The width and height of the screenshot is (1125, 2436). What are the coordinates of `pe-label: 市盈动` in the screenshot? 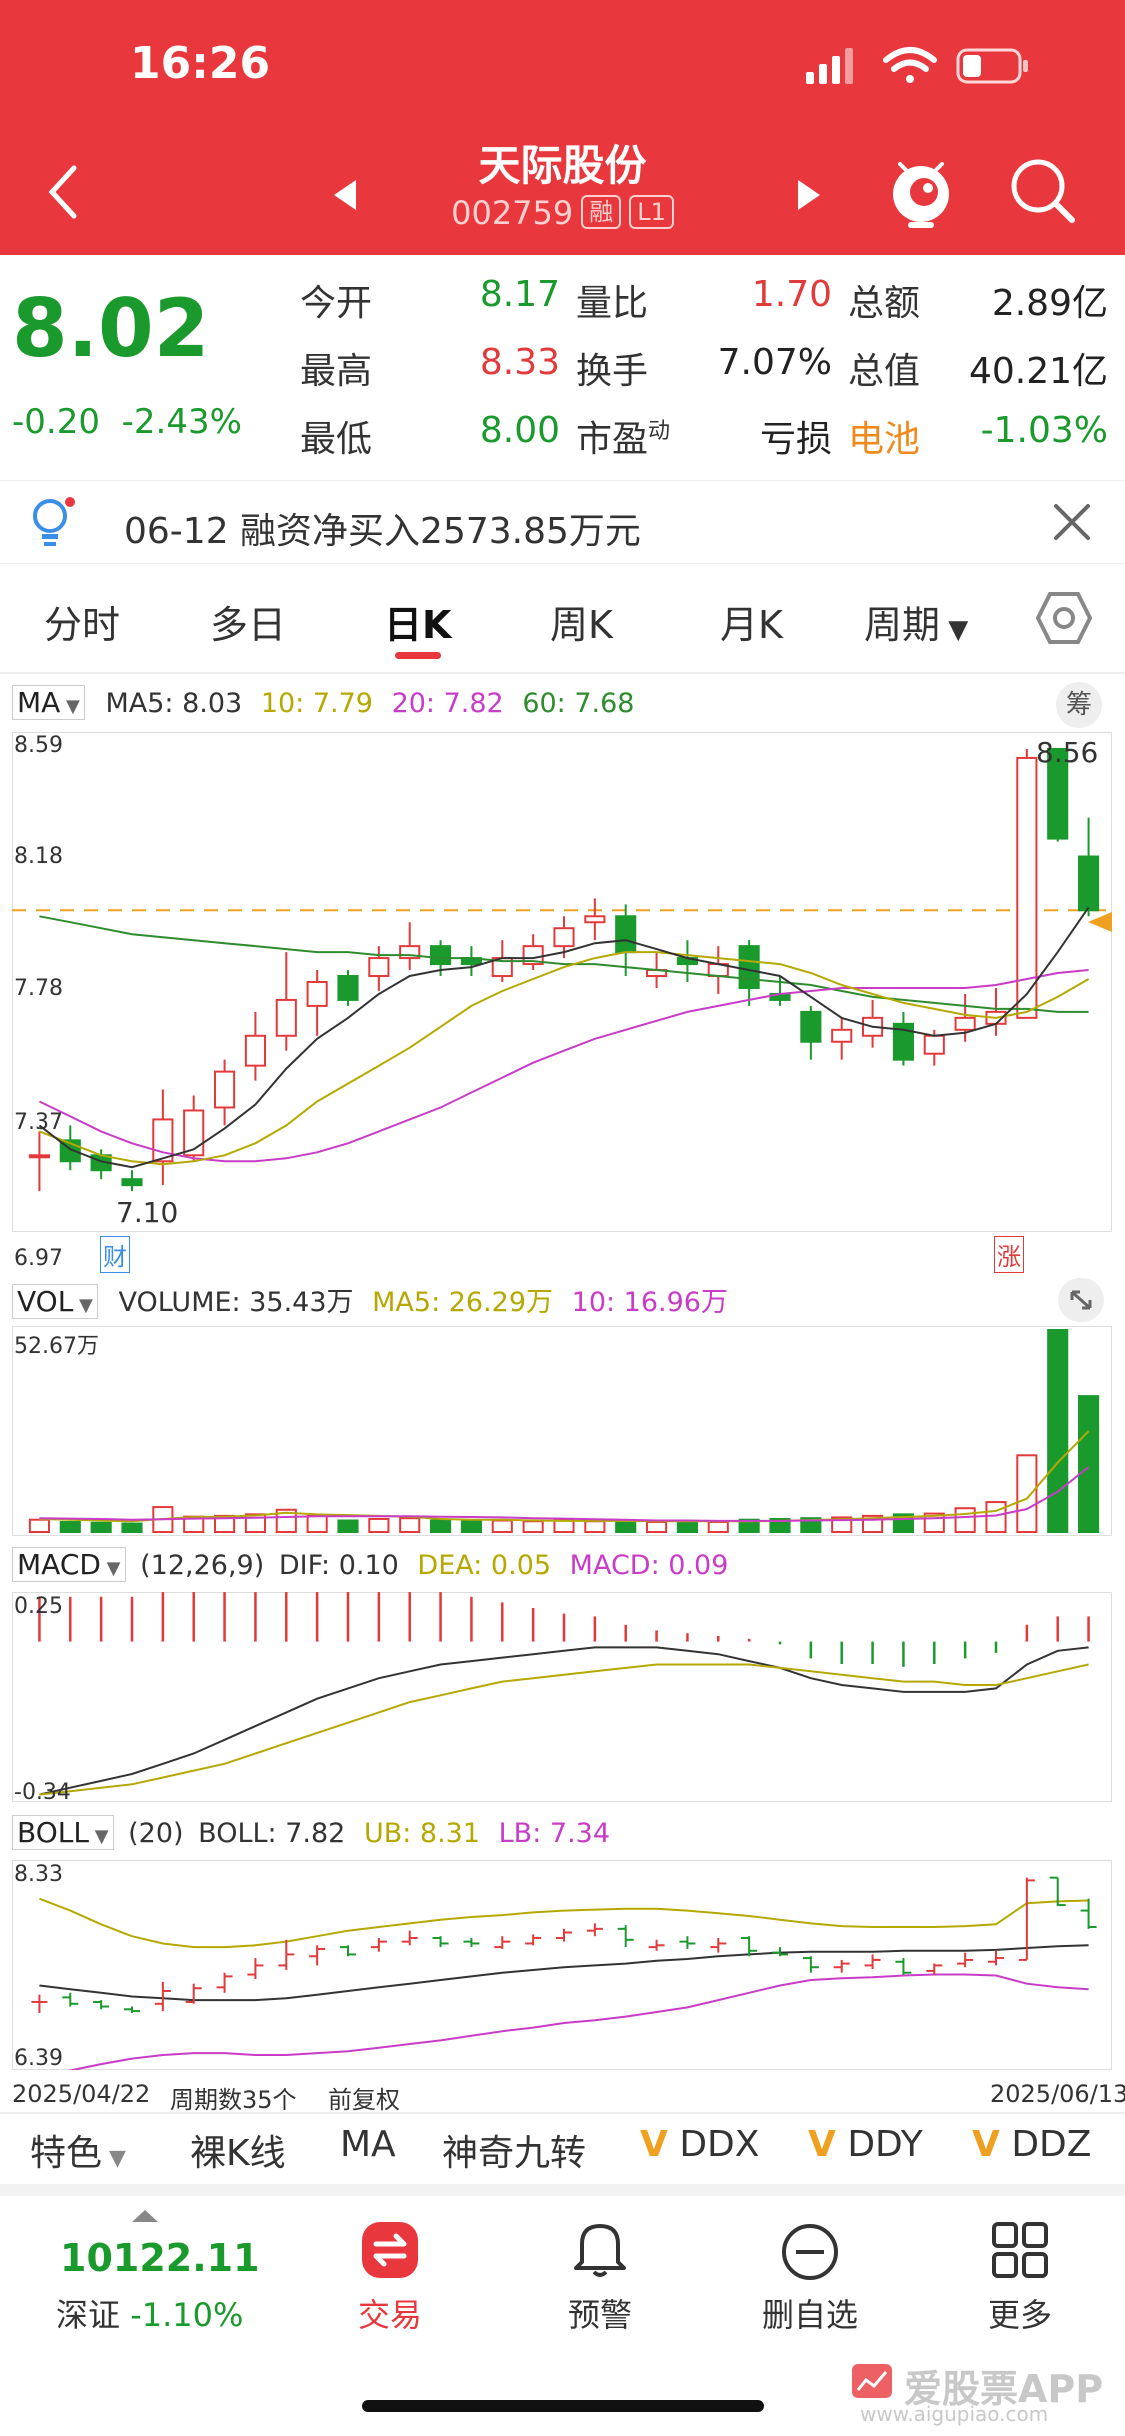 It's located at (623, 436).